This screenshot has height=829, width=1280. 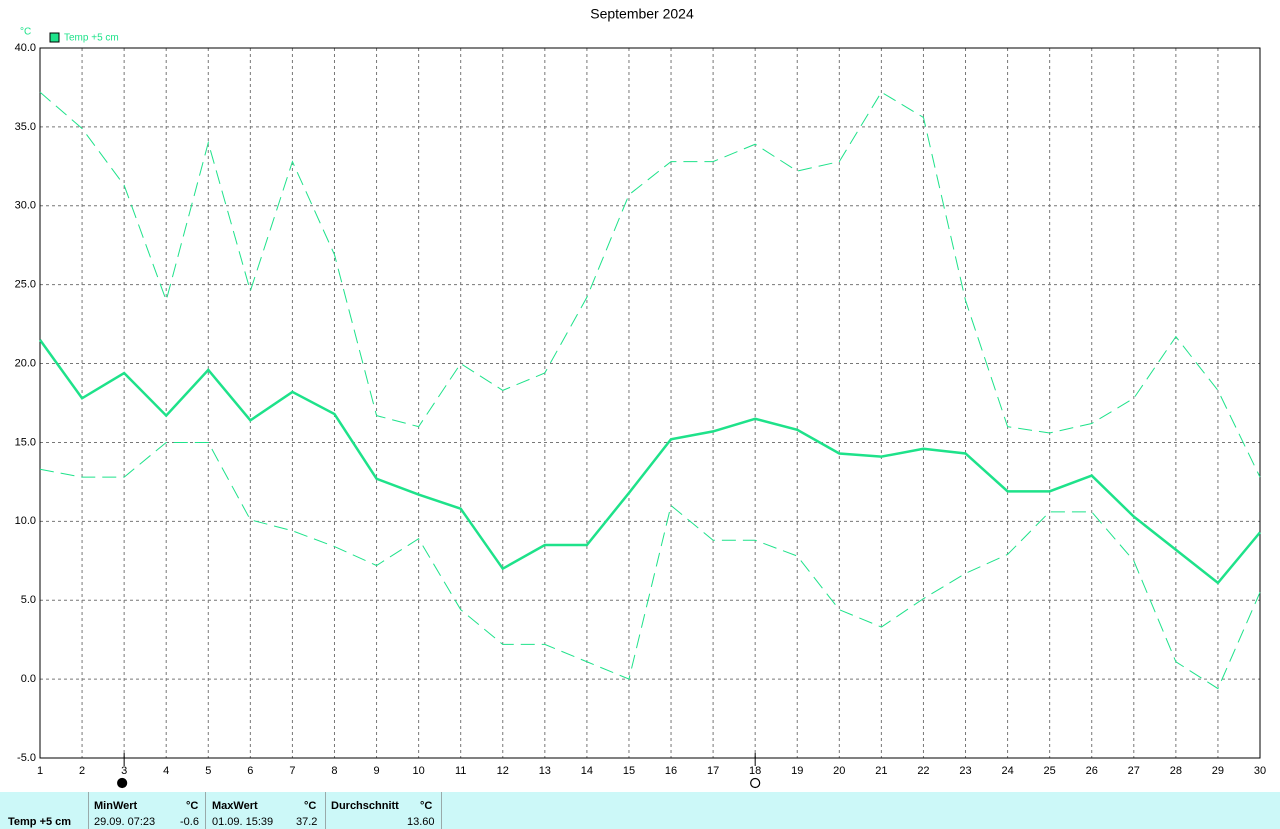 I want to click on avg-unit: °C, so click(x=426, y=806).